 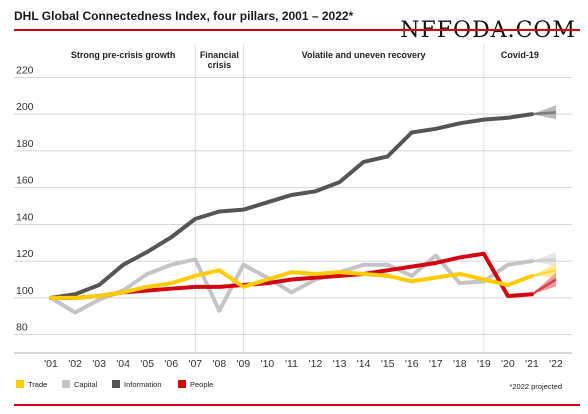 I want to click on x-tick-label: '19, so click(x=484, y=364).